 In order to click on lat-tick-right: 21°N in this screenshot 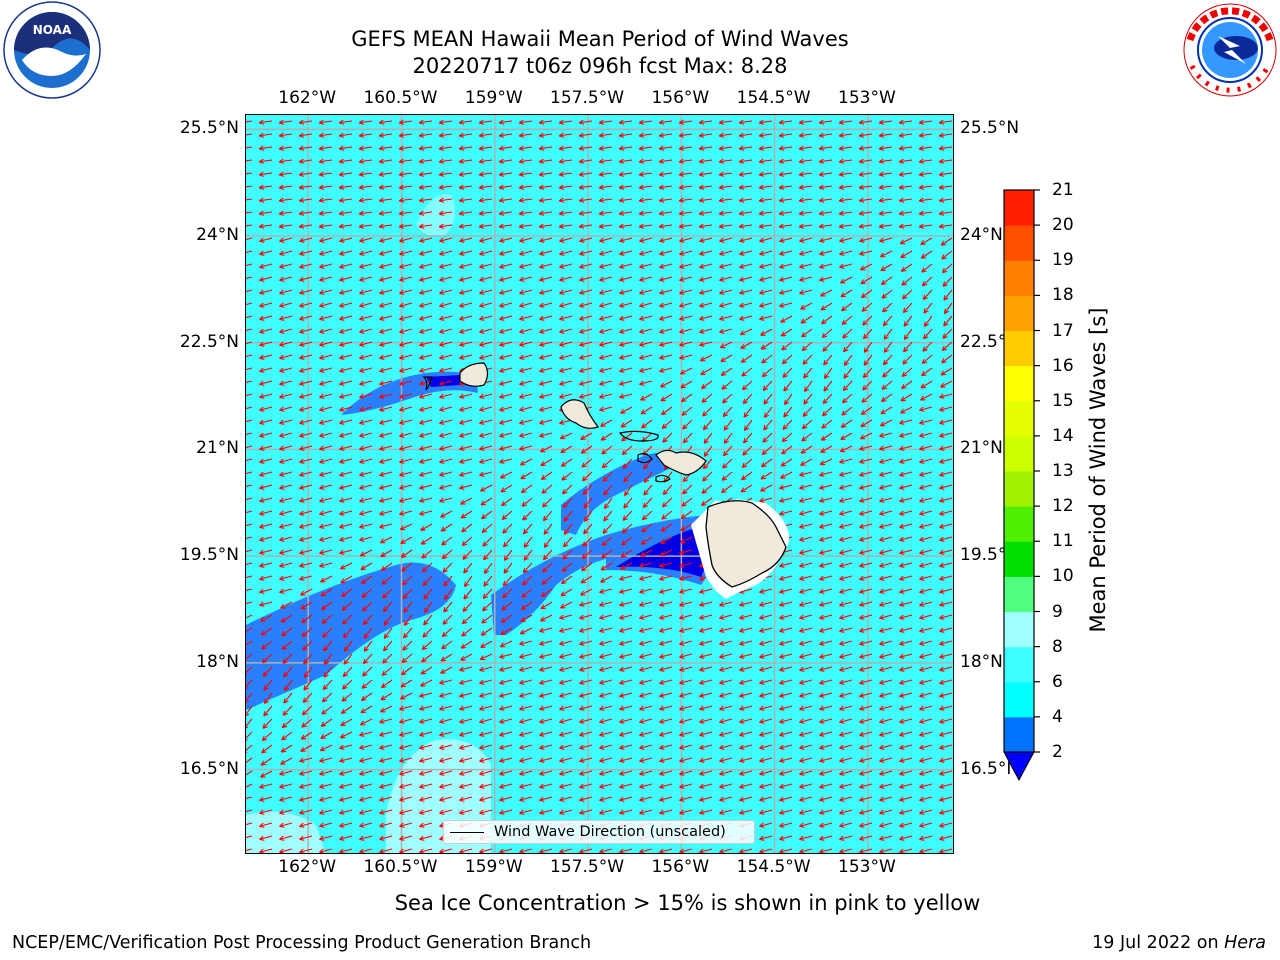, I will do `click(981, 448)`.